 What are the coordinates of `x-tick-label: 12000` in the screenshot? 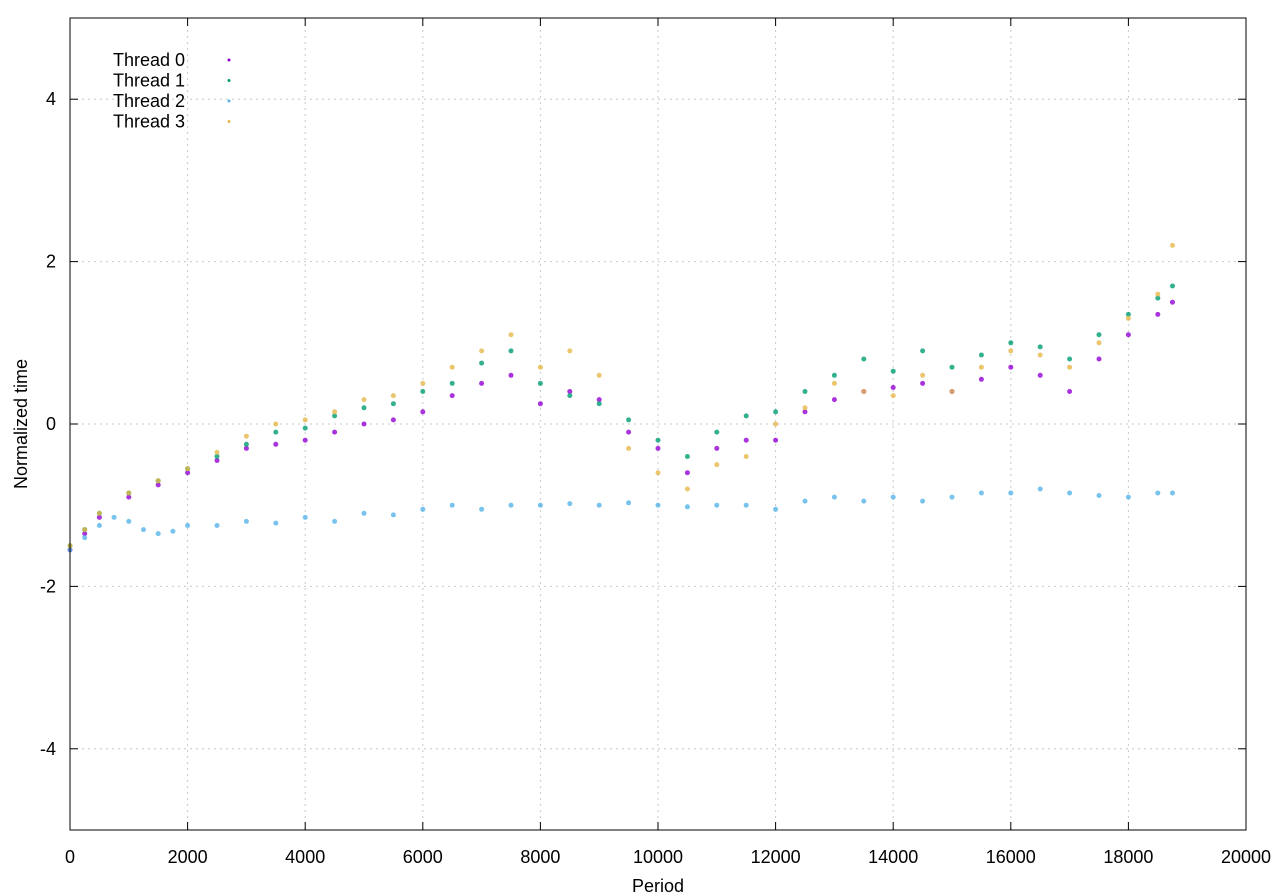 It's located at (776, 857).